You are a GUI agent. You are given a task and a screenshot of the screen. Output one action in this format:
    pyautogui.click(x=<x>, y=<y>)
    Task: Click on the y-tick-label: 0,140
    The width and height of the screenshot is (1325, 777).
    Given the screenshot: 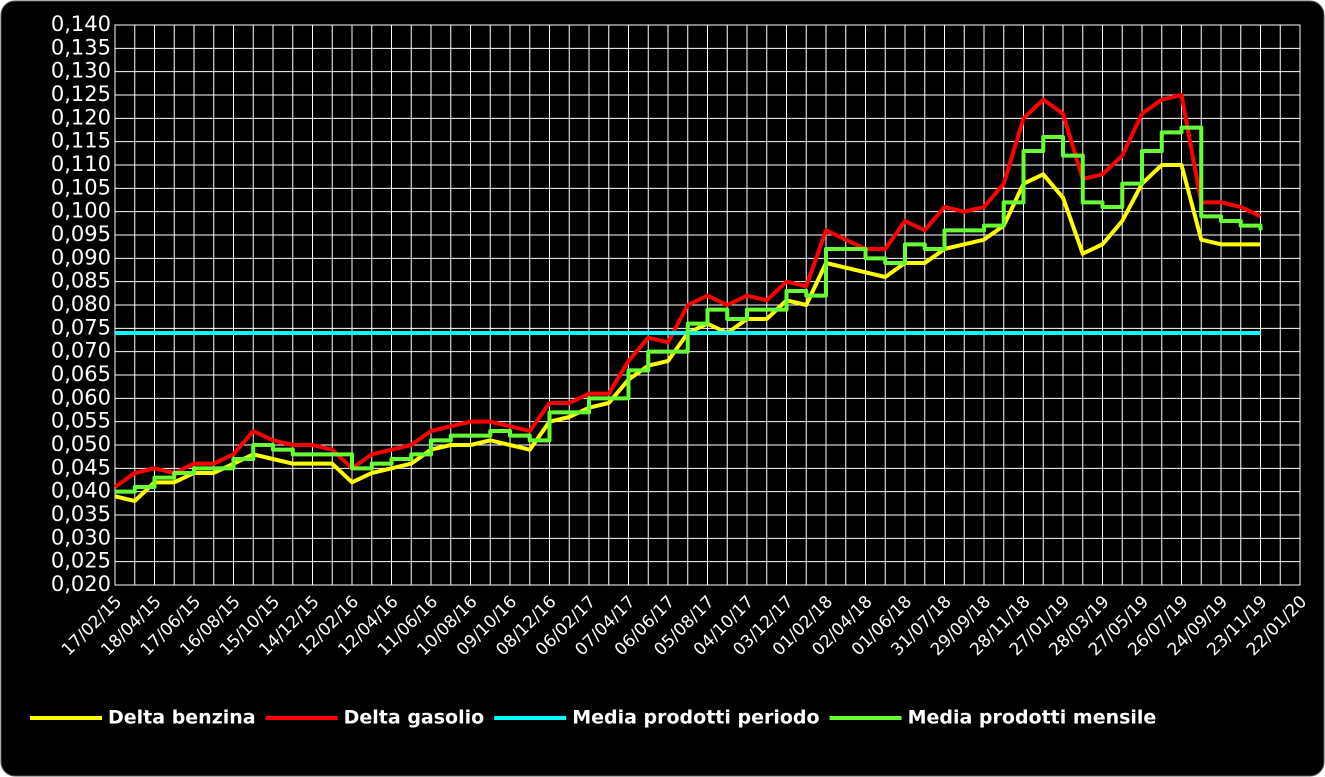 What is the action you would take?
    pyautogui.click(x=81, y=24)
    